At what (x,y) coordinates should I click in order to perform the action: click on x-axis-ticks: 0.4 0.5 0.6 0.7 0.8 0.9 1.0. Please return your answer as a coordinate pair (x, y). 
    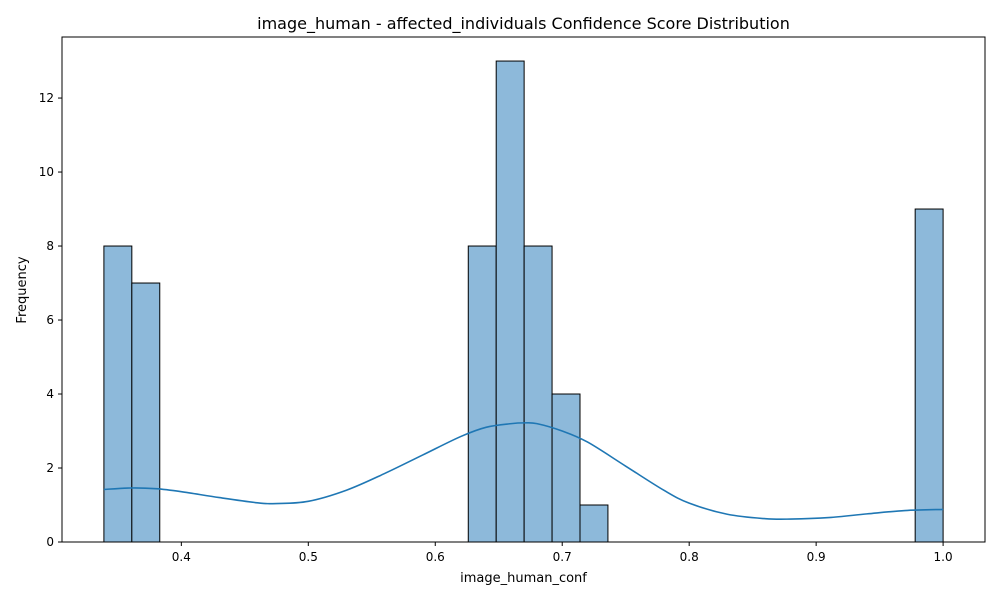
    Looking at the image, I should click on (562, 553).